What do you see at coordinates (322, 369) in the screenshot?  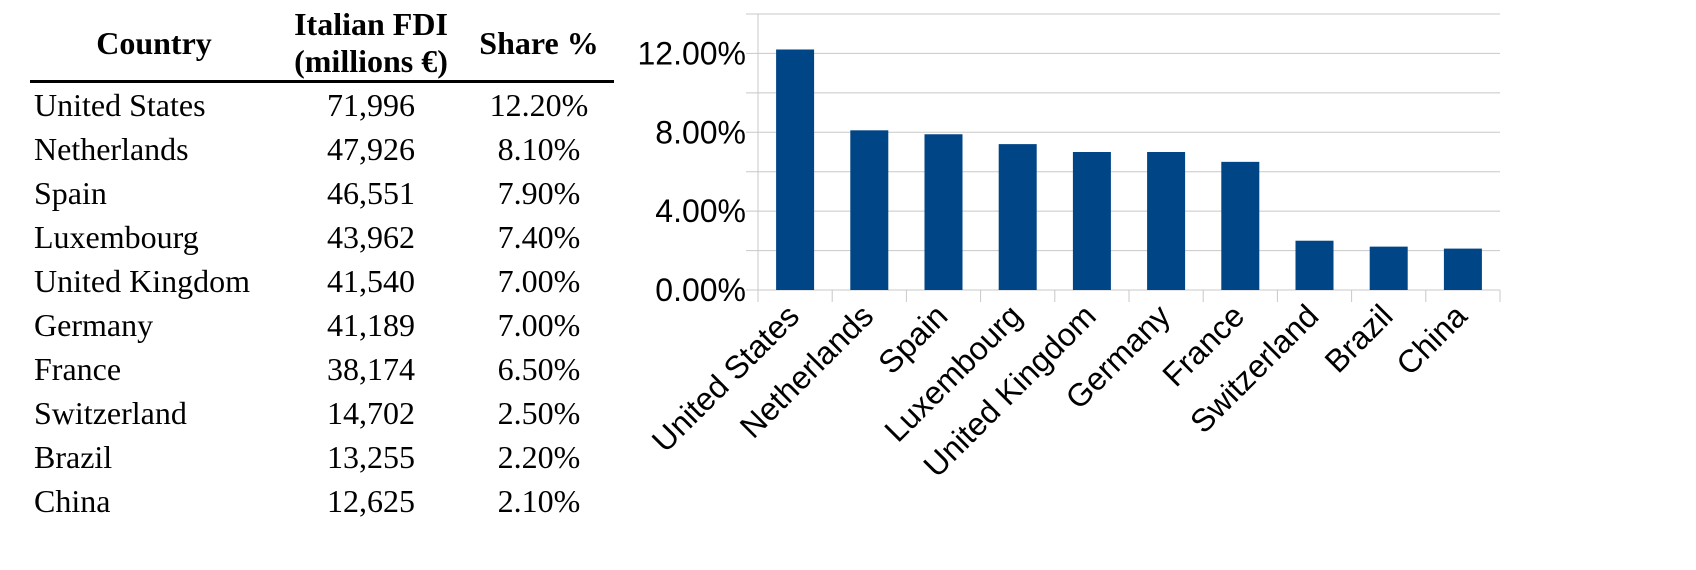 I see `table-row: France 38,174 6.50%` at bounding box center [322, 369].